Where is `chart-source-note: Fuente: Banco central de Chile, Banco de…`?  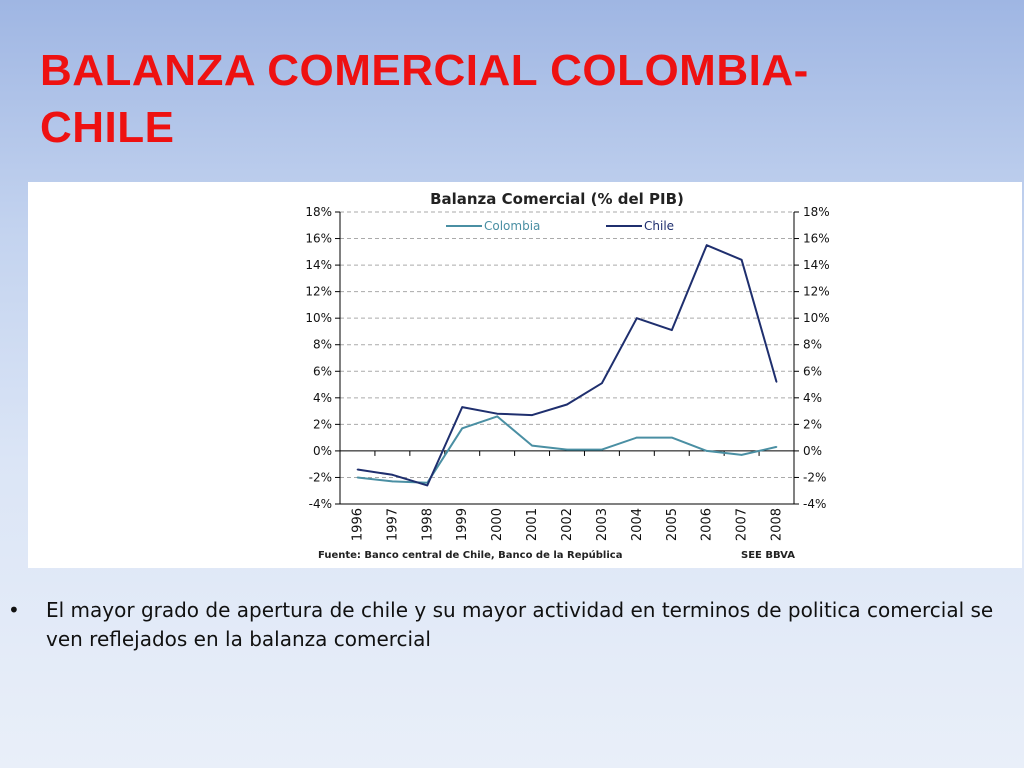 chart-source-note: Fuente: Banco central de Chile, Banco de… is located at coordinates (470, 555).